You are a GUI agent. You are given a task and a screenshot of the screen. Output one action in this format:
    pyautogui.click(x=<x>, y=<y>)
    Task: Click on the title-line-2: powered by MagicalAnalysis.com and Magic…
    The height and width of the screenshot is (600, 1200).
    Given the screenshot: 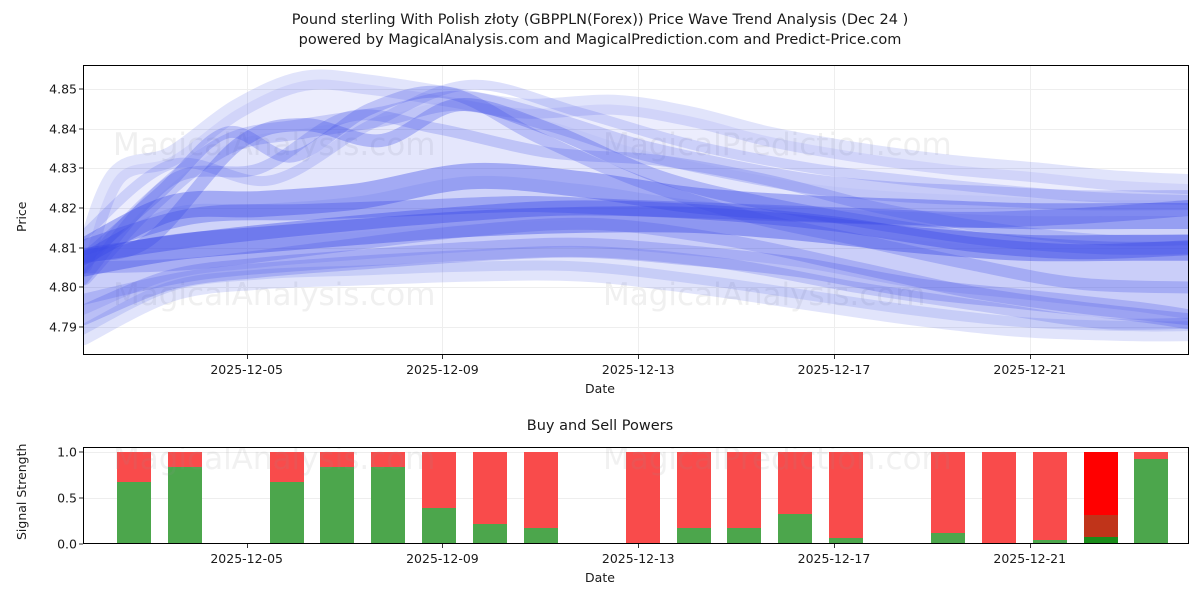 What is the action you would take?
    pyautogui.click(x=600, y=40)
    